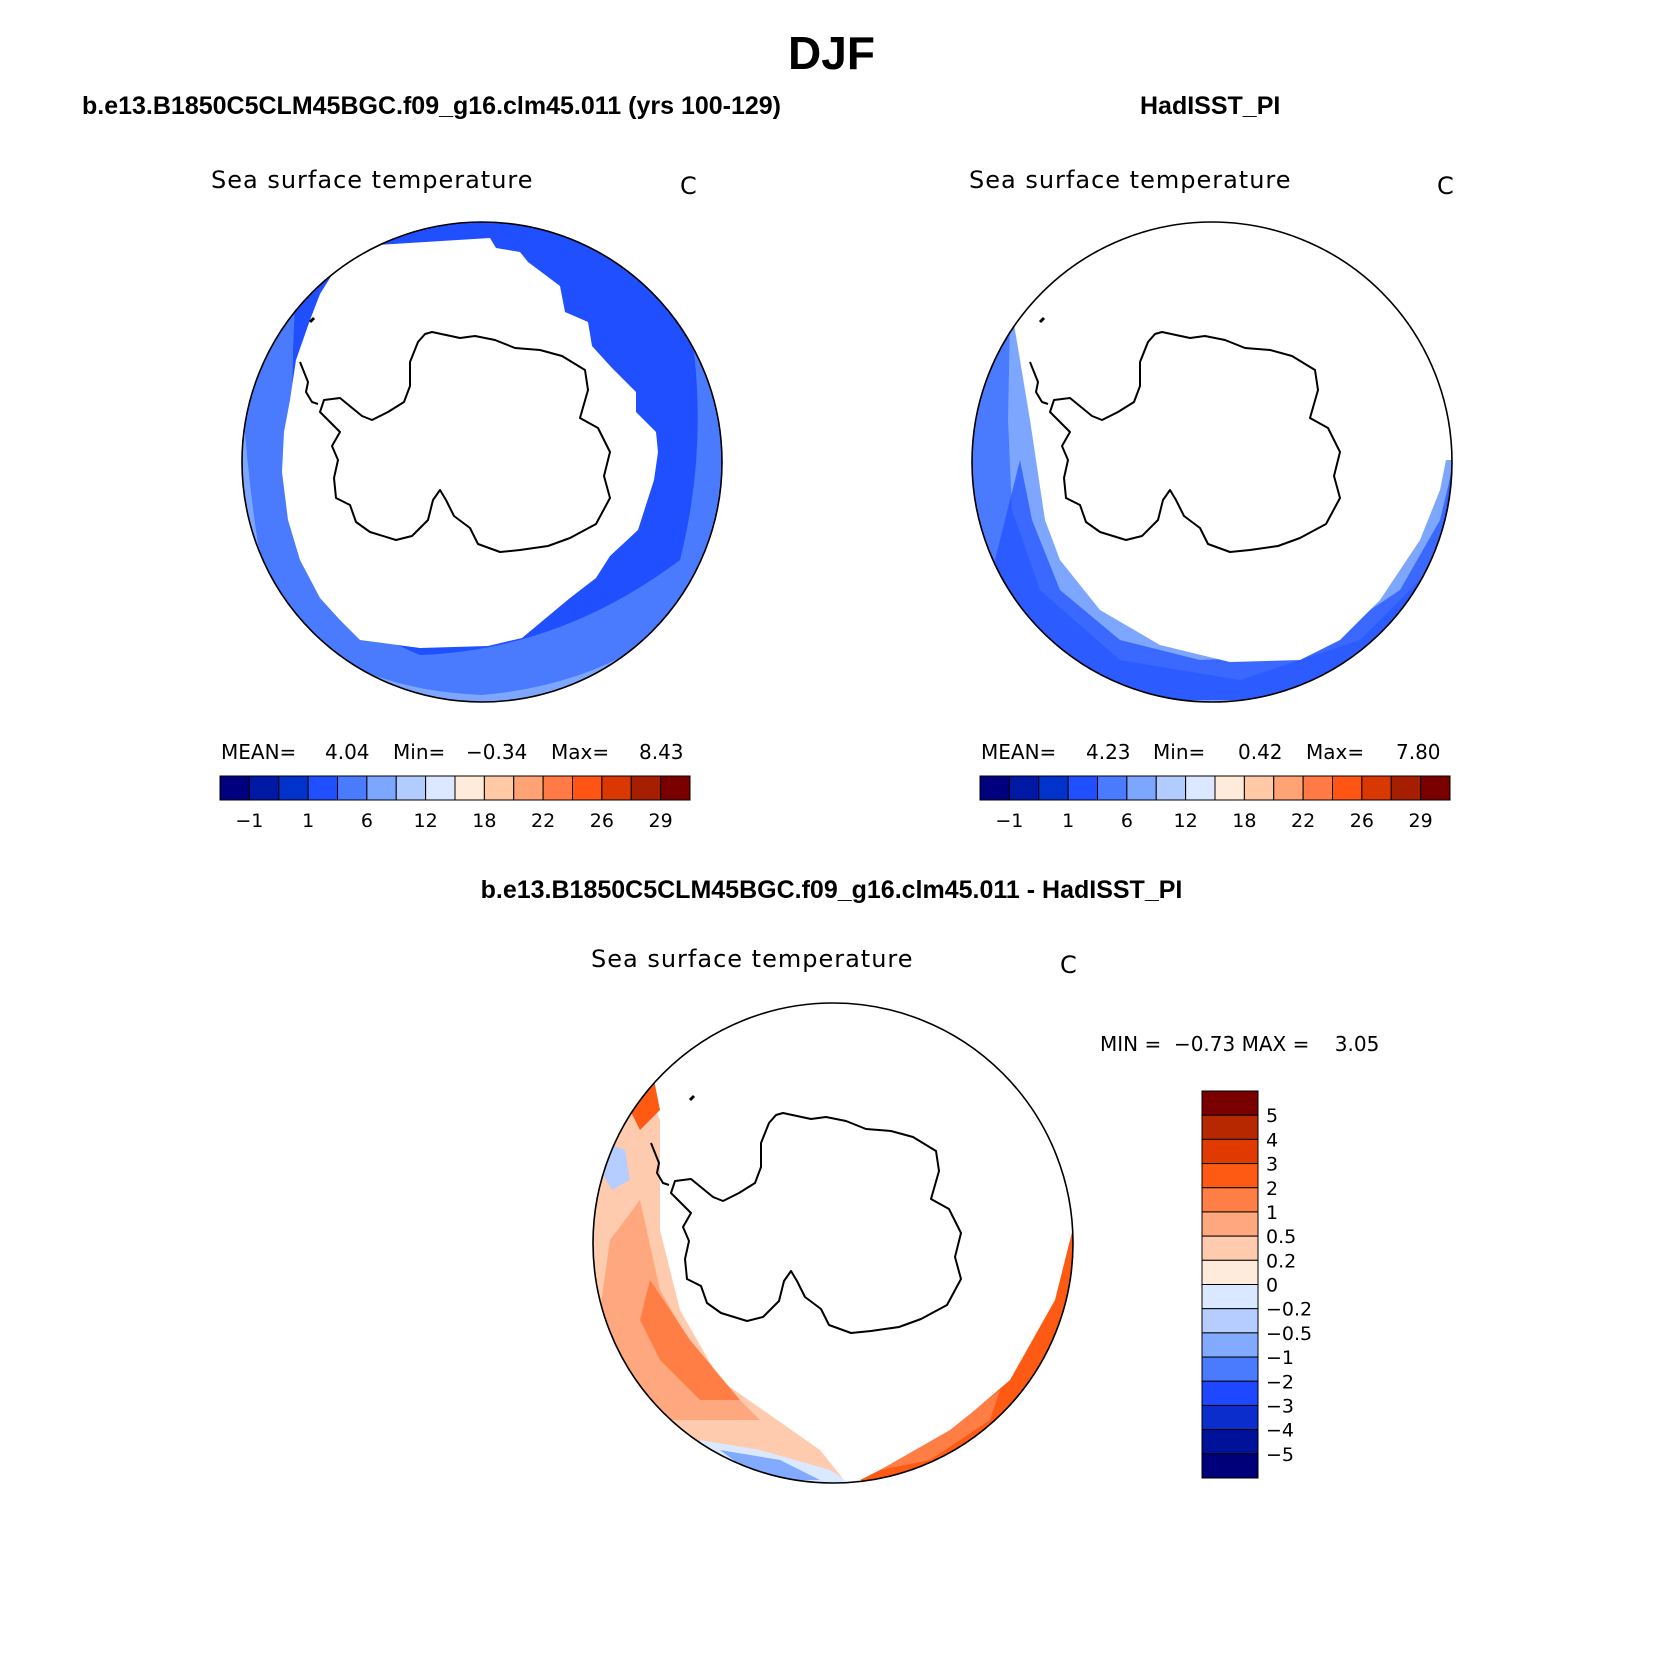 This screenshot has height=1666, width=1663. What do you see at coordinates (426, 821) in the screenshot?
I see `left-colorbar-tick-label: 12` at bounding box center [426, 821].